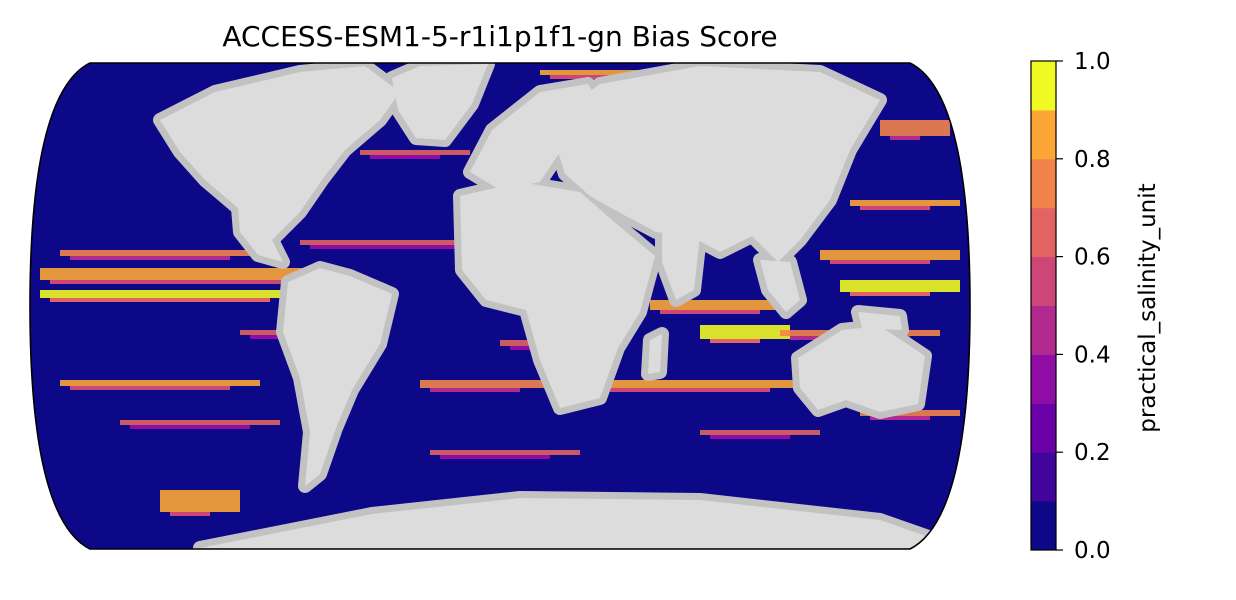 This screenshot has width=1236, height=600. What do you see at coordinates (861, 369) in the screenshot?
I see `australia-land` at bounding box center [861, 369].